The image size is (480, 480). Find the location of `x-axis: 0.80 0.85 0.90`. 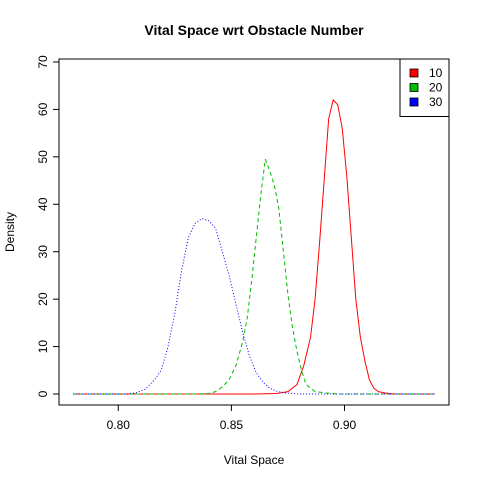

x-axis: 0.80 0.85 0.90 is located at coordinates (232, 418).